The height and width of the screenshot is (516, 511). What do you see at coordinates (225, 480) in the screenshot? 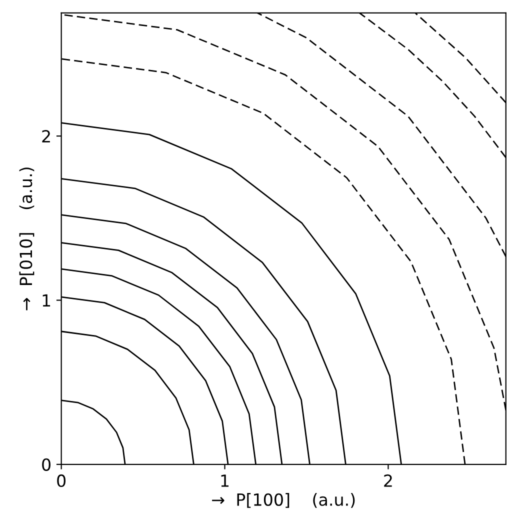
I see `x-tick-label: 1` at bounding box center [225, 480].